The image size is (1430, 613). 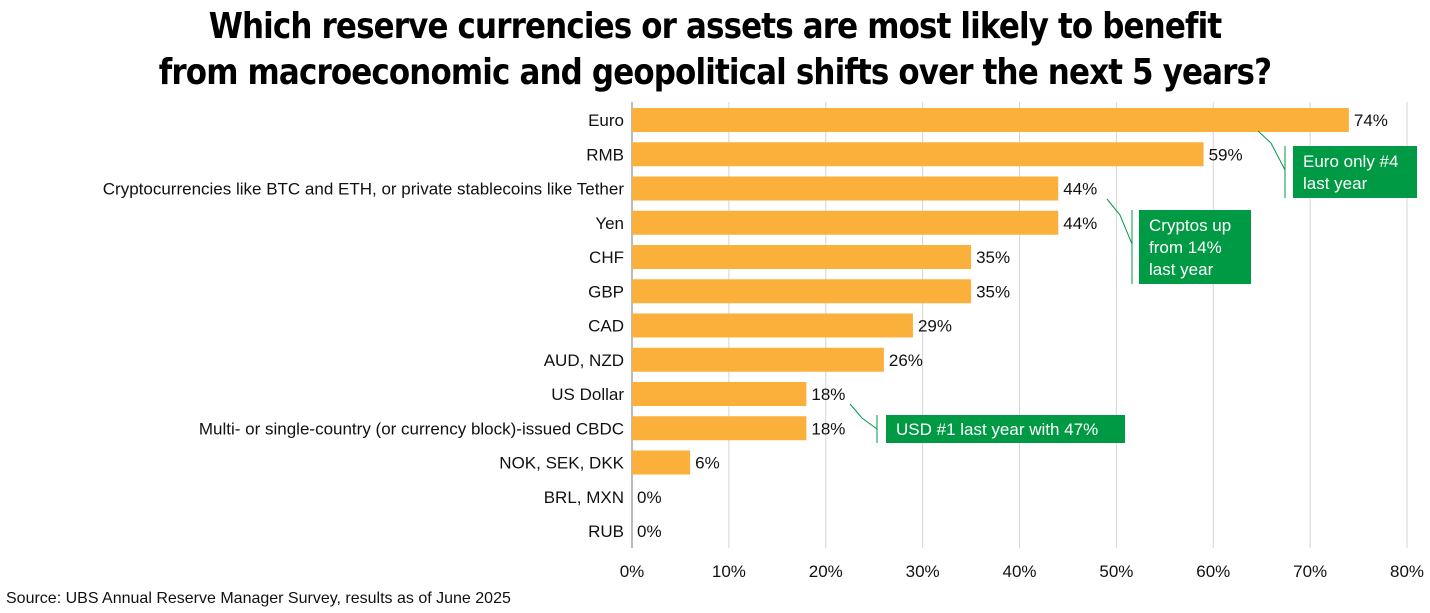 I want to click on annotation-text: USD #1 last year with 47%, so click(x=997, y=429).